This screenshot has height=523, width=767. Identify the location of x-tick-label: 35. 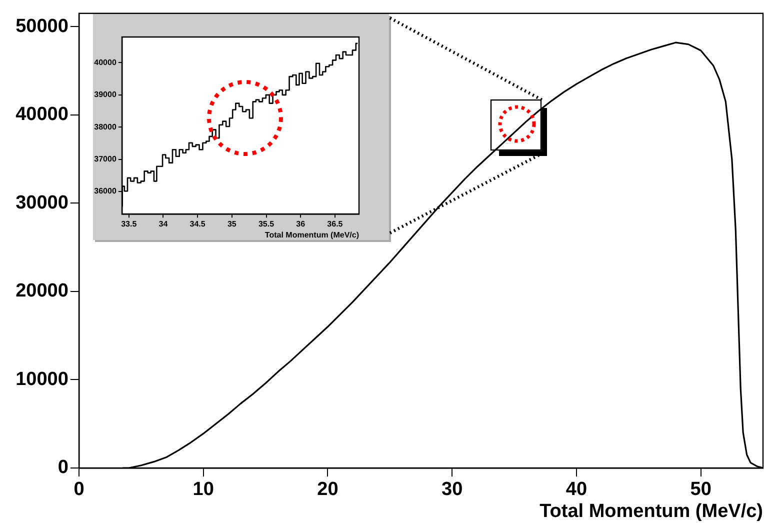
(232, 224).